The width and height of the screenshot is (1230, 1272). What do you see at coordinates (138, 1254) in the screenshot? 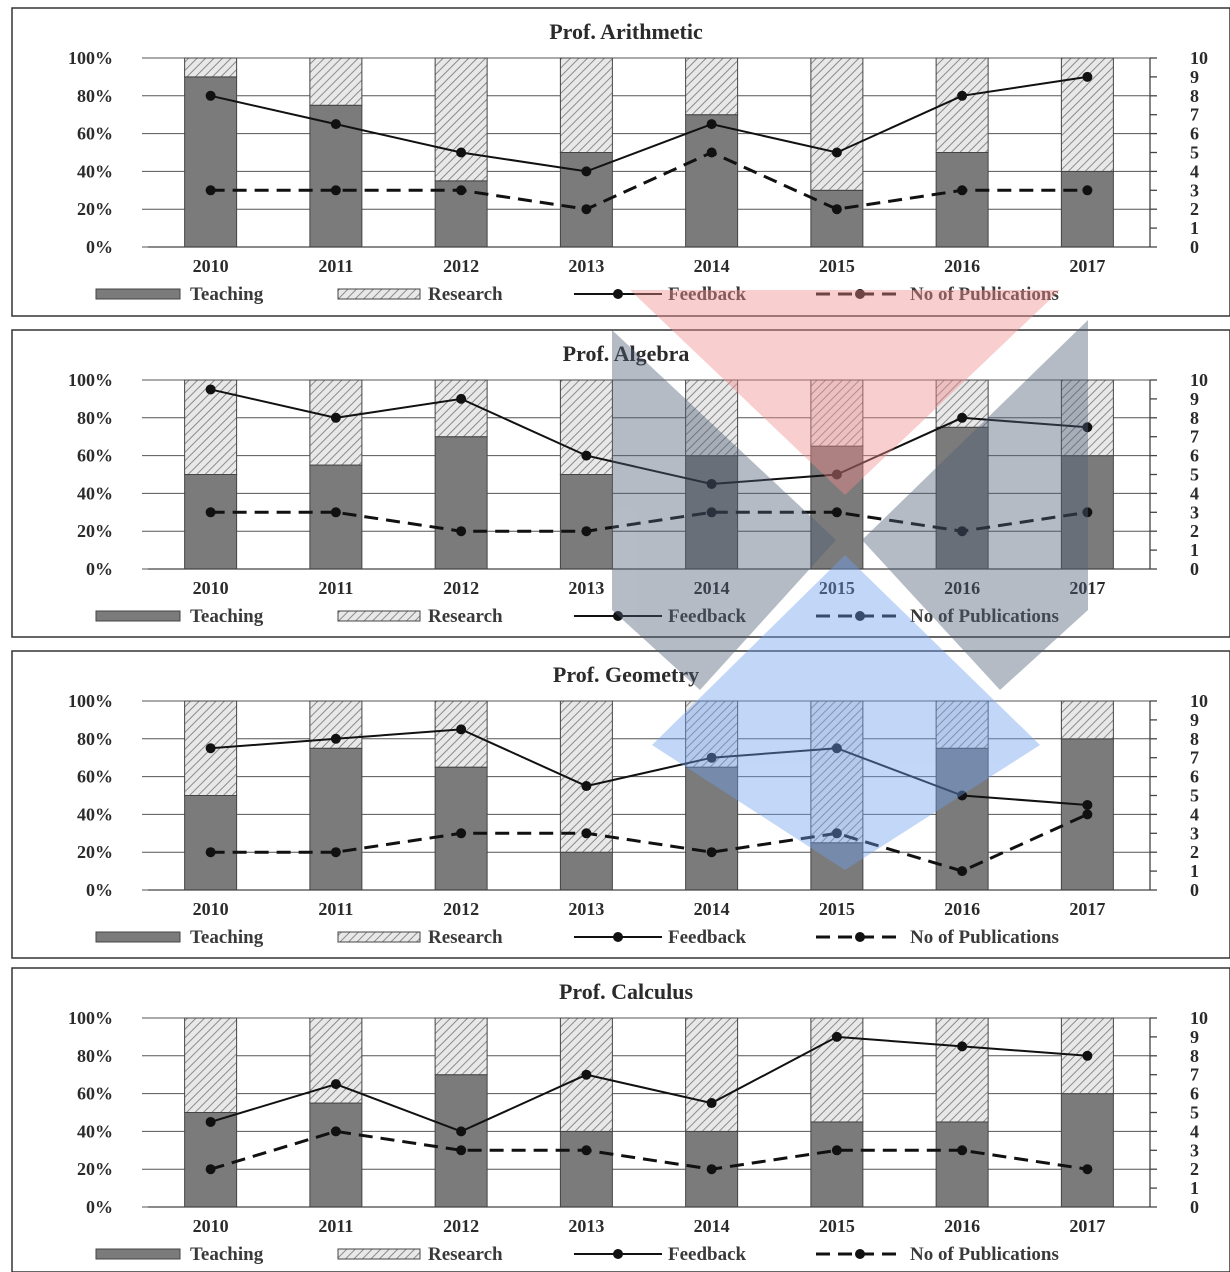
I see `legend-teaching-swatch` at bounding box center [138, 1254].